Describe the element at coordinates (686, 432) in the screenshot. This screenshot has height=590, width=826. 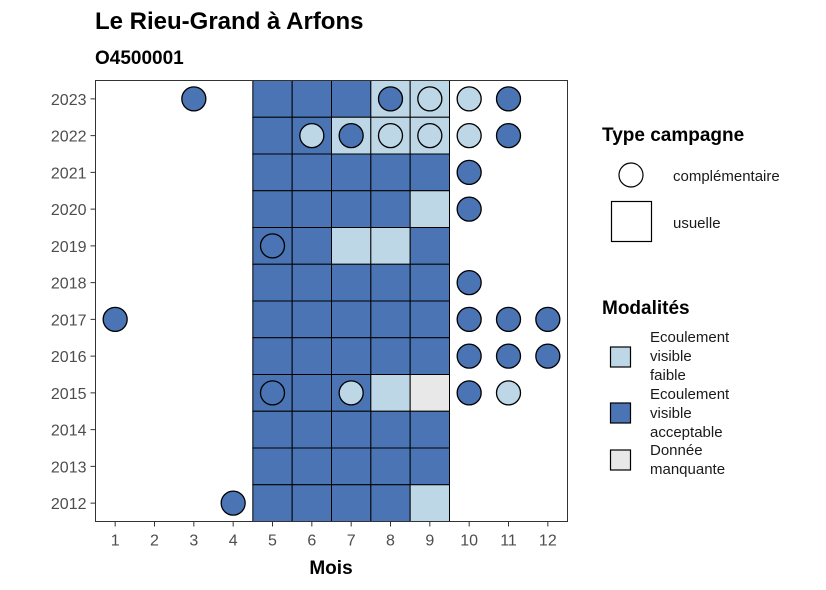
I see `legend-label-acceptable-2: acceptable` at that location.